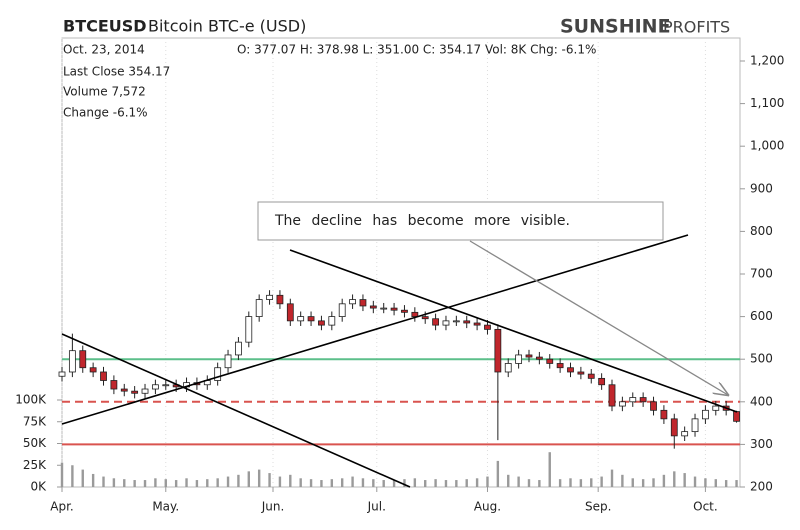  What do you see at coordinates (761, 274) in the screenshot?
I see `y-tick-label: 700` at bounding box center [761, 274].